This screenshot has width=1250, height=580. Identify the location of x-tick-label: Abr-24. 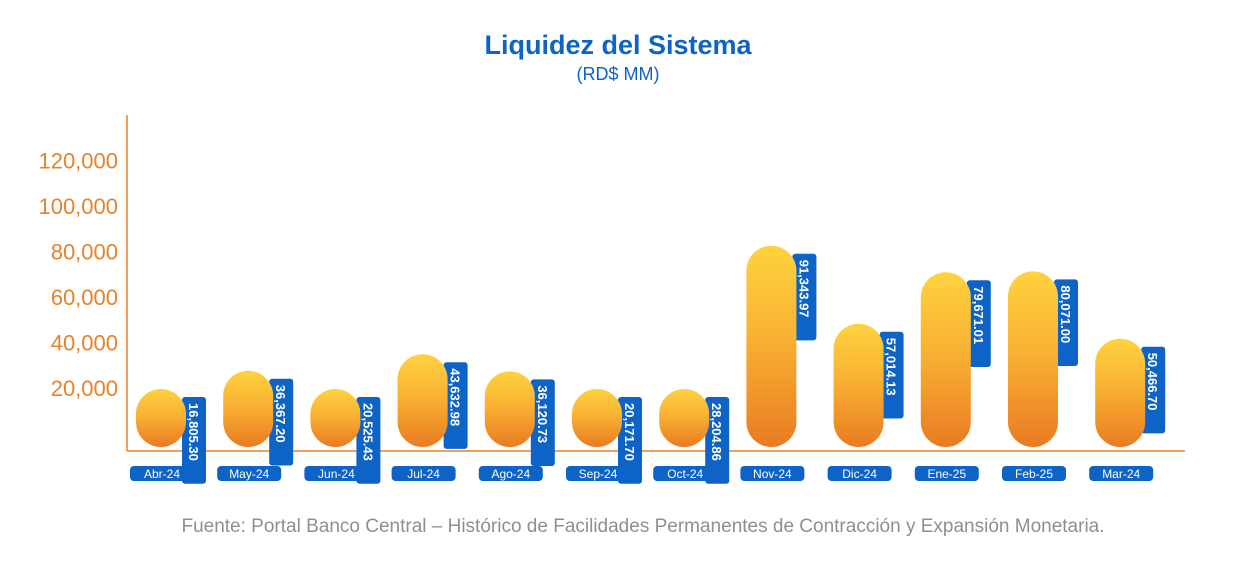
(162, 474).